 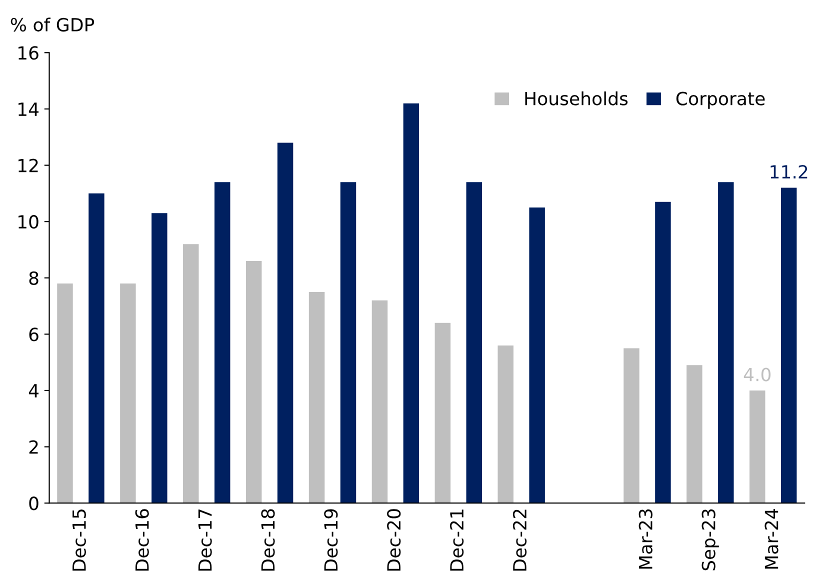 What do you see at coordinates (205, 540) in the screenshot?
I see `x-tick-label: Dec-17` at bounding box center [205, 540].